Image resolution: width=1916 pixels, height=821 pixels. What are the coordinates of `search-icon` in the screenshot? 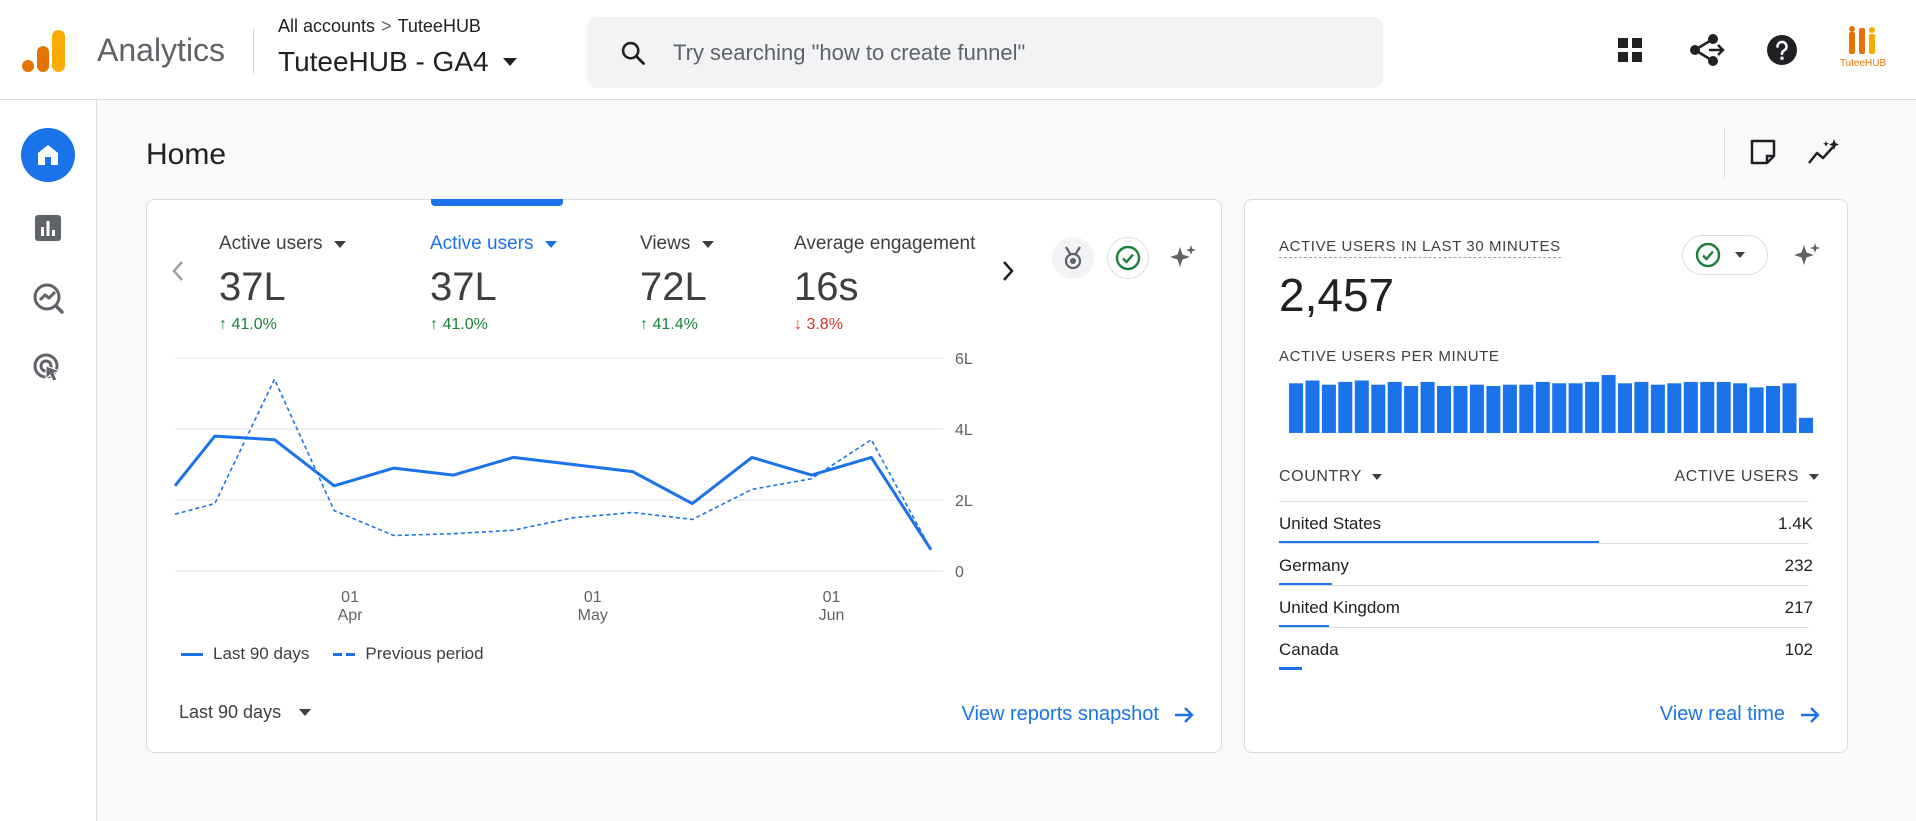 It's located at (633, 53).